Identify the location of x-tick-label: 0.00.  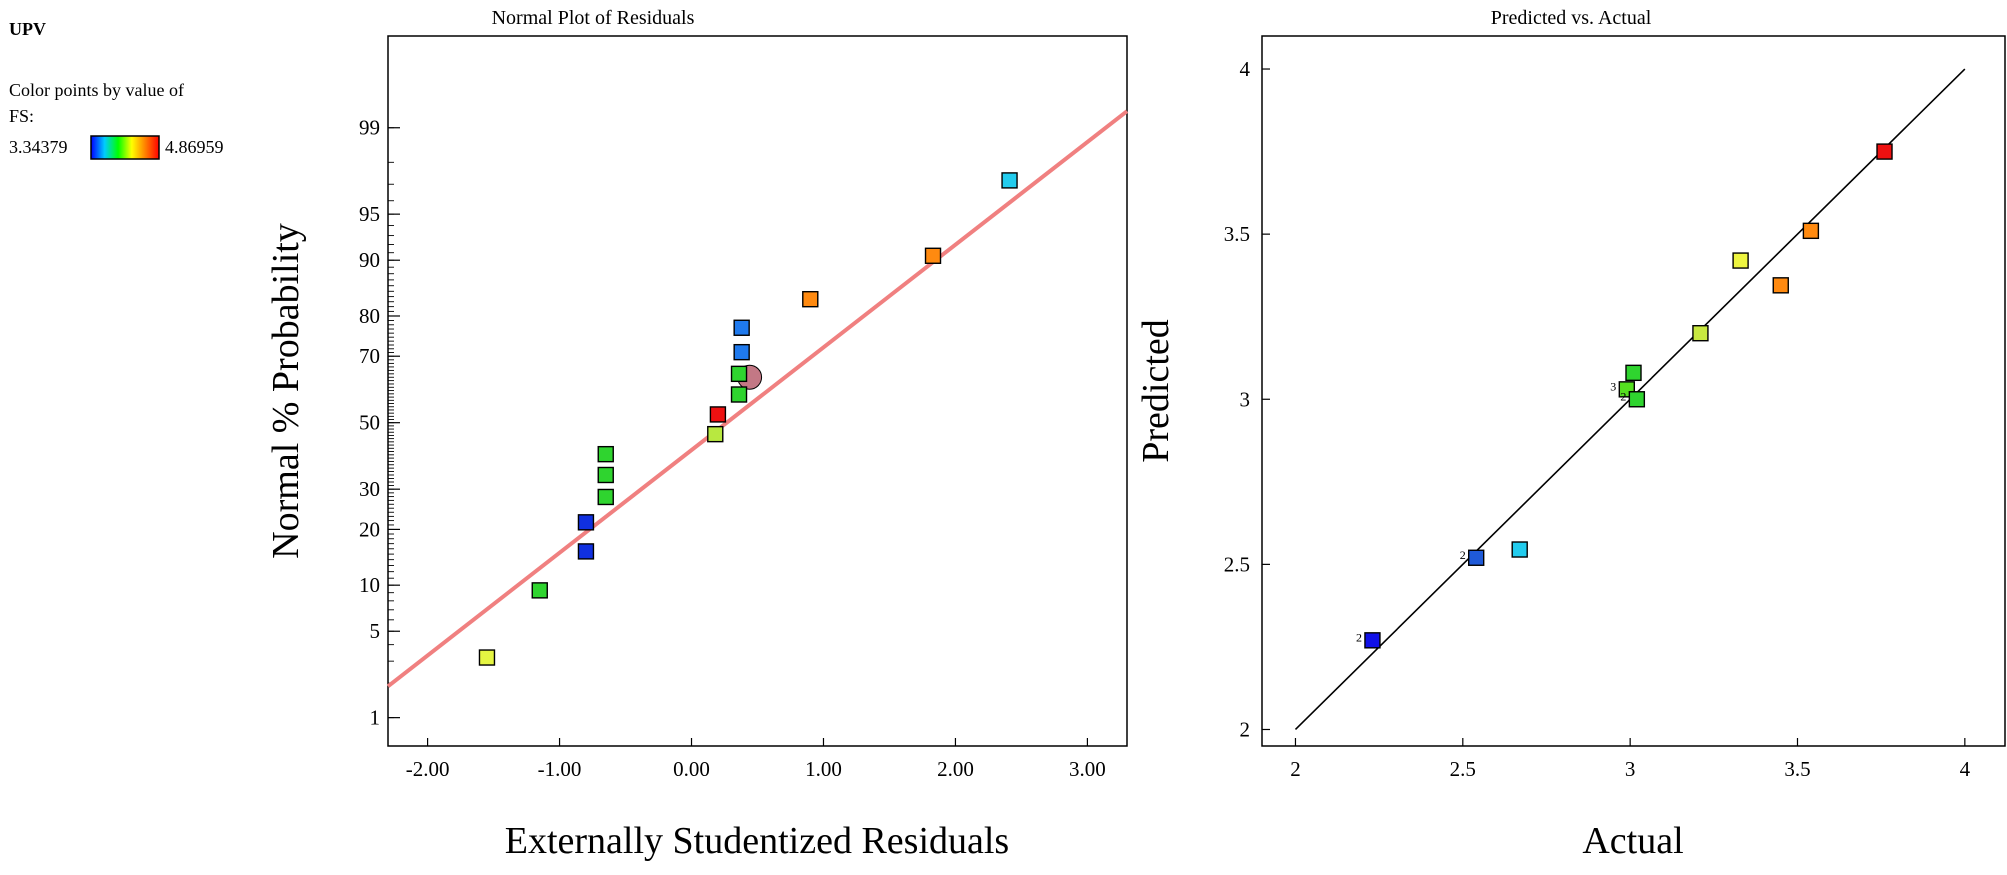
(691, 769).